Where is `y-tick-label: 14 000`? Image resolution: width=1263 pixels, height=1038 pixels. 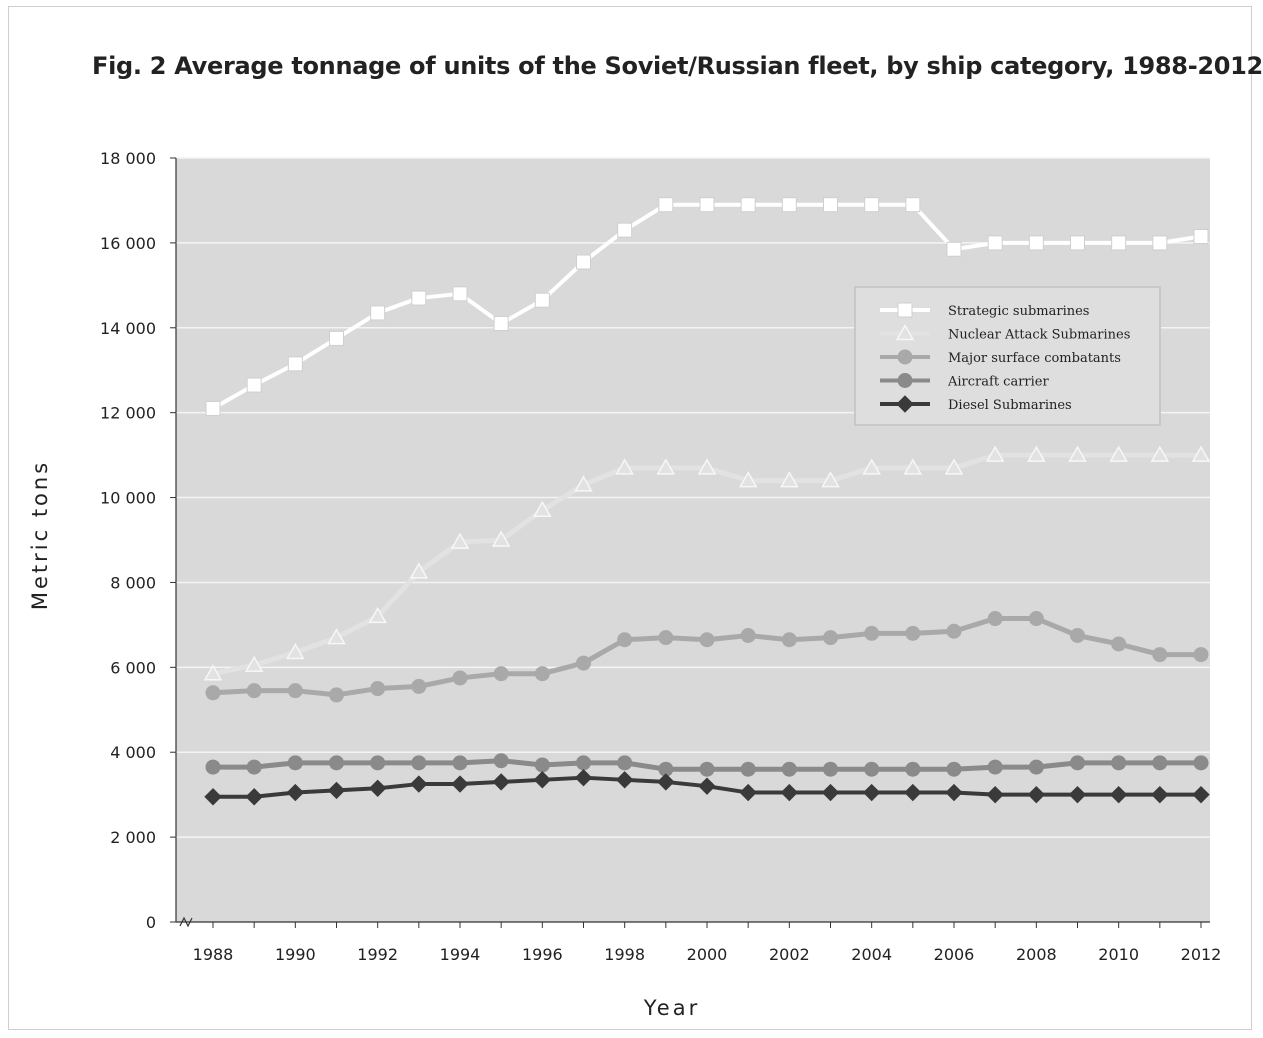
y-tick-label: 14 000 is located at coordinates (128, 328).